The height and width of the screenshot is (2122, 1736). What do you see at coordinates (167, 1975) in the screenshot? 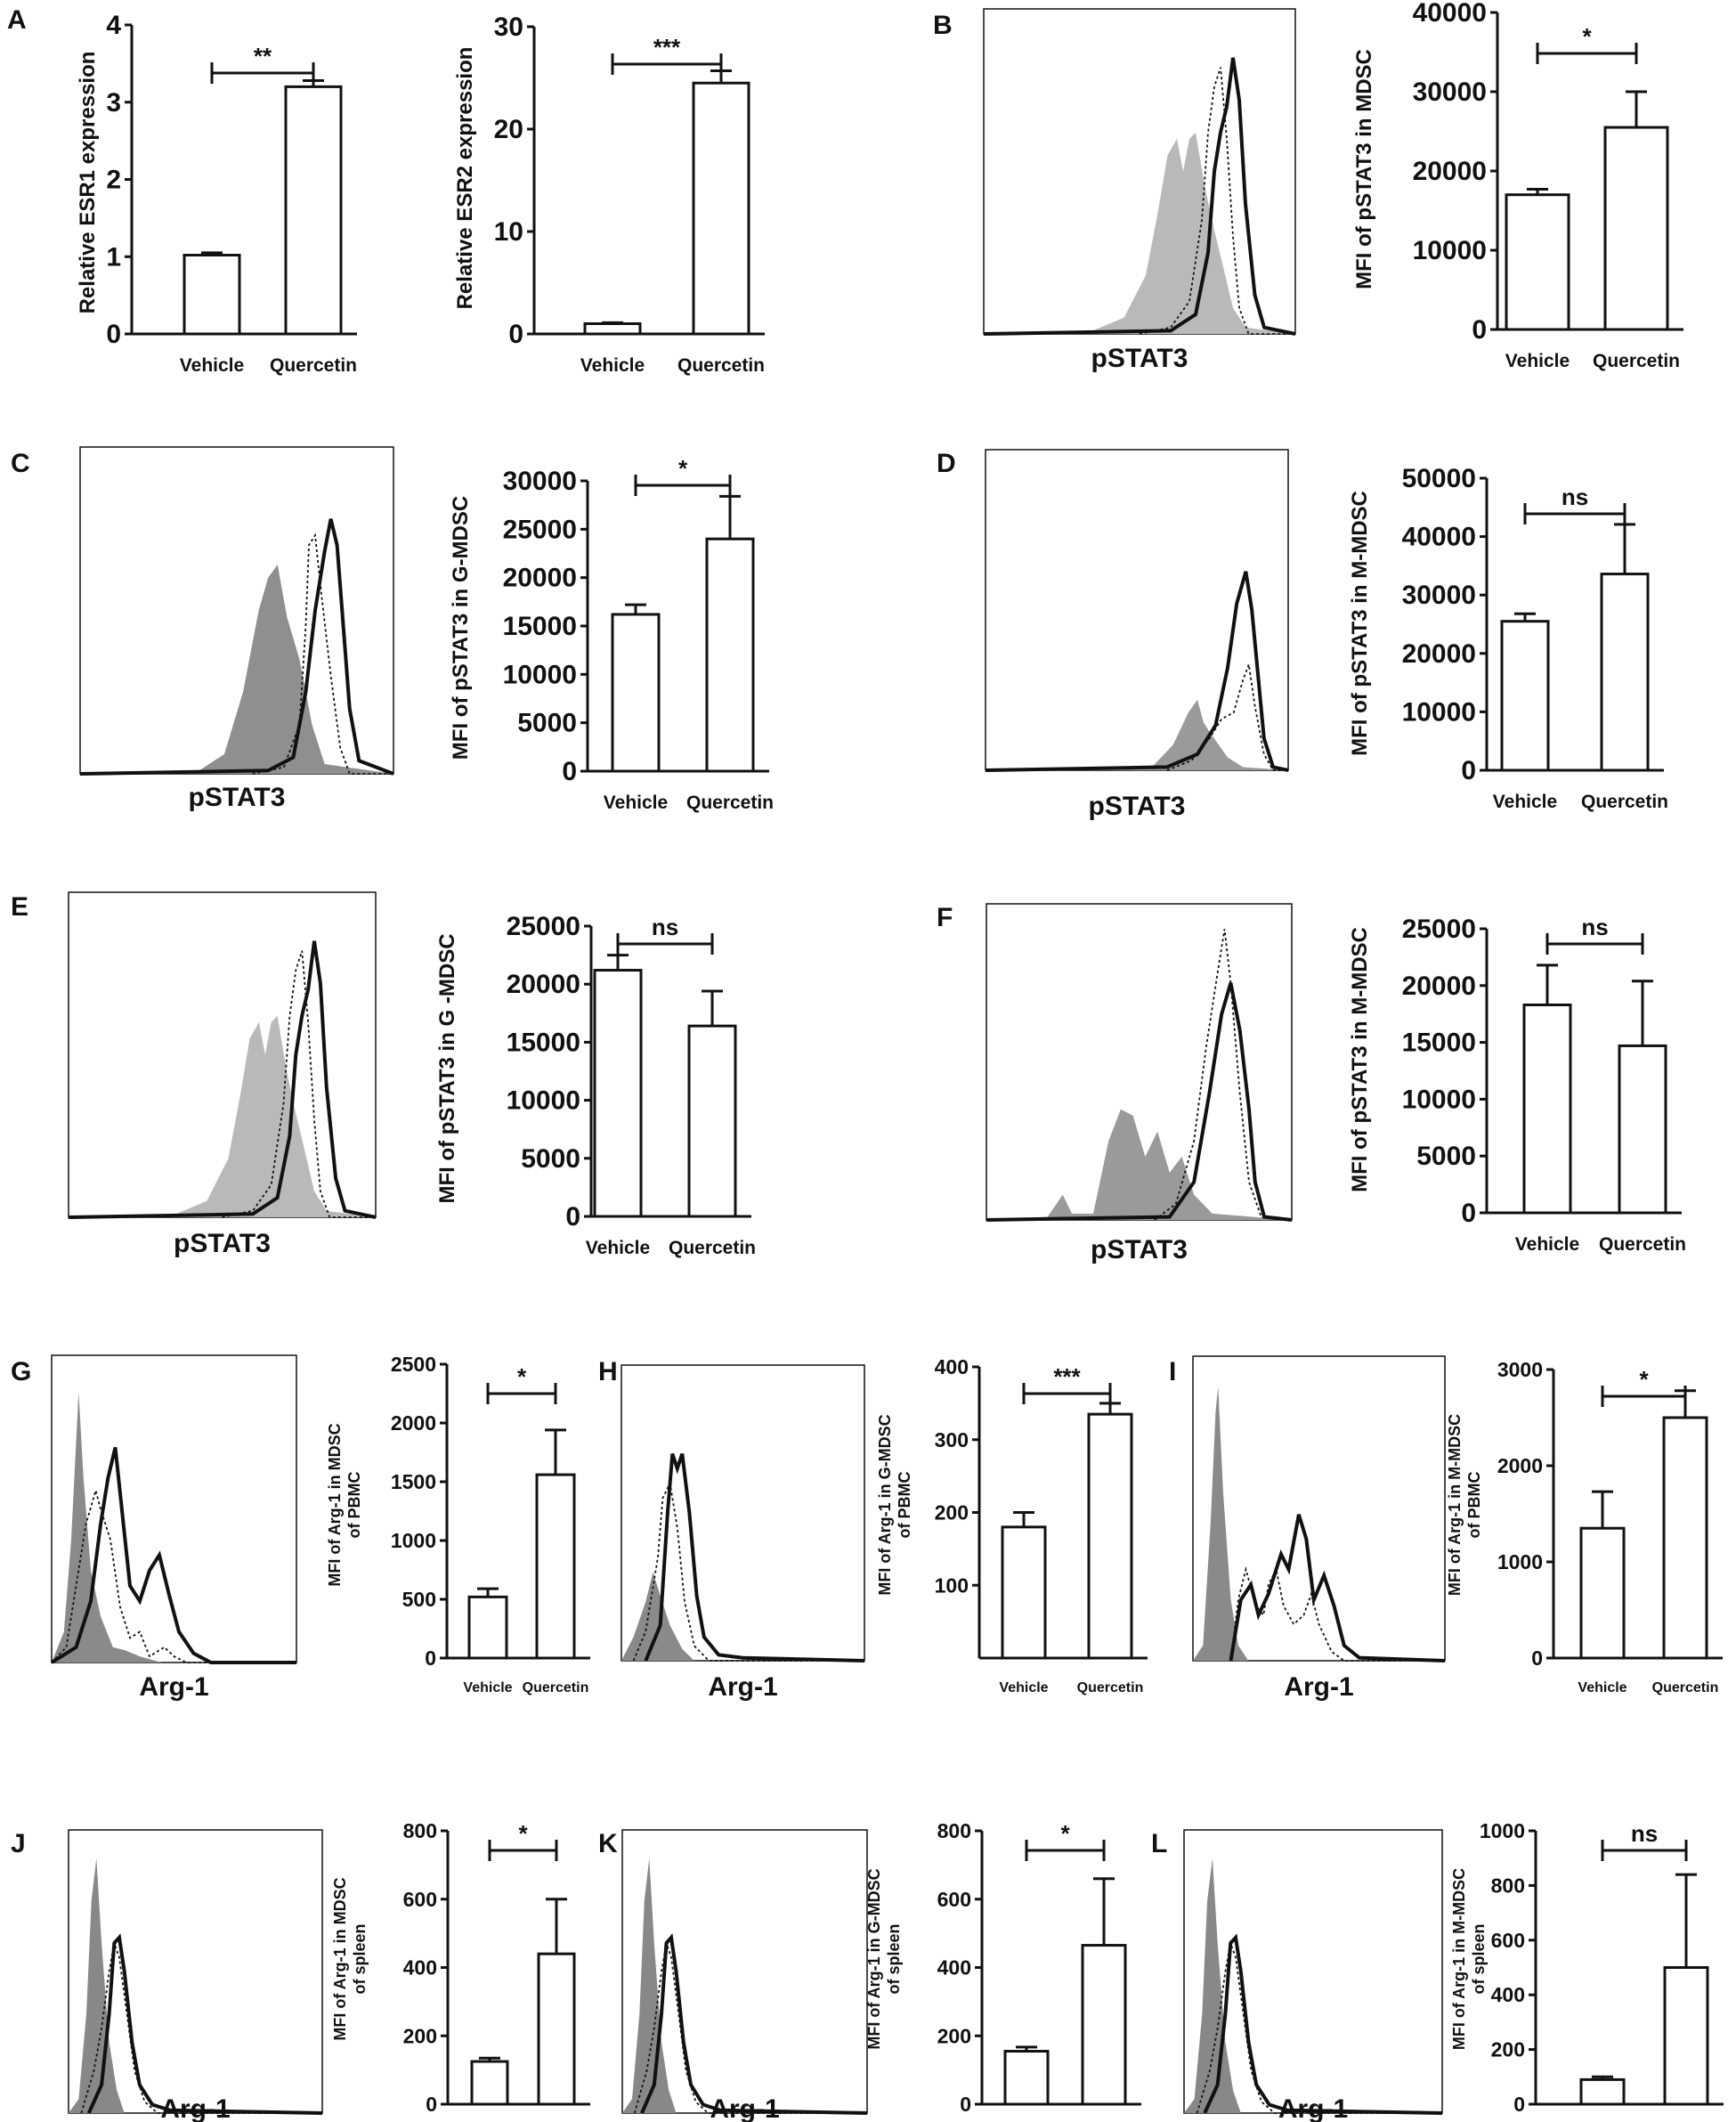
I see `panel-jh: J Arg-1` at bounding box center [167, 1975].